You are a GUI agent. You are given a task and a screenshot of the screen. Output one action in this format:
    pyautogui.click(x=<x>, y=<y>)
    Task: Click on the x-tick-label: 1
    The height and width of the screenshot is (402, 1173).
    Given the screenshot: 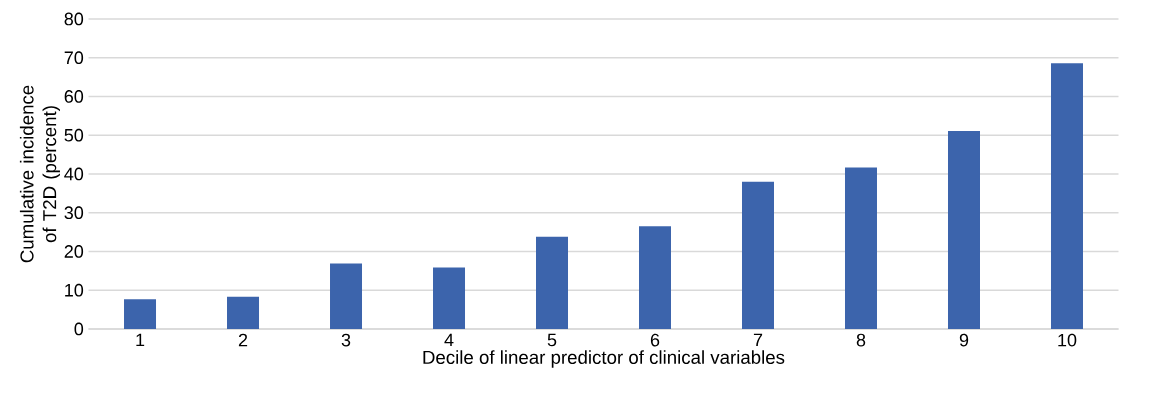 What is the action you would take?
    pyautogui.click(x=140, y=340)
    